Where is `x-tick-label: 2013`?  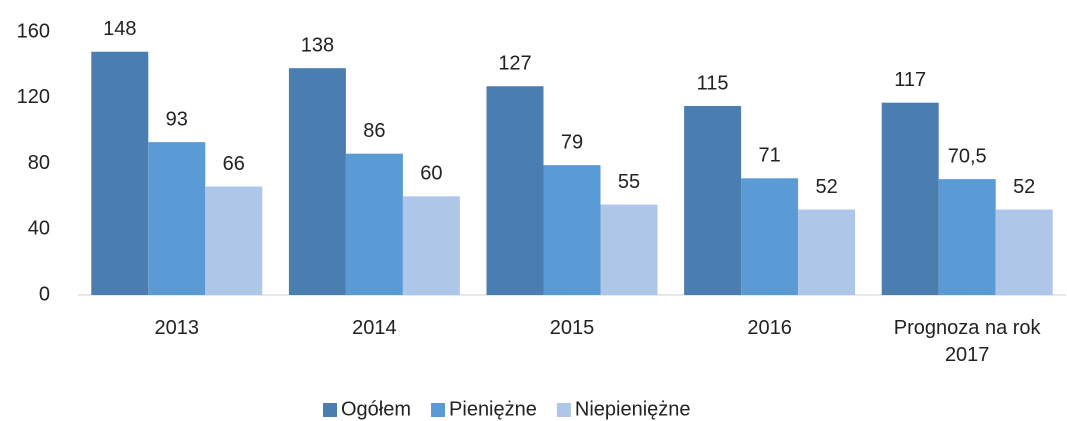 x-tick-label: 2013 is located at coordinates (177, 328).